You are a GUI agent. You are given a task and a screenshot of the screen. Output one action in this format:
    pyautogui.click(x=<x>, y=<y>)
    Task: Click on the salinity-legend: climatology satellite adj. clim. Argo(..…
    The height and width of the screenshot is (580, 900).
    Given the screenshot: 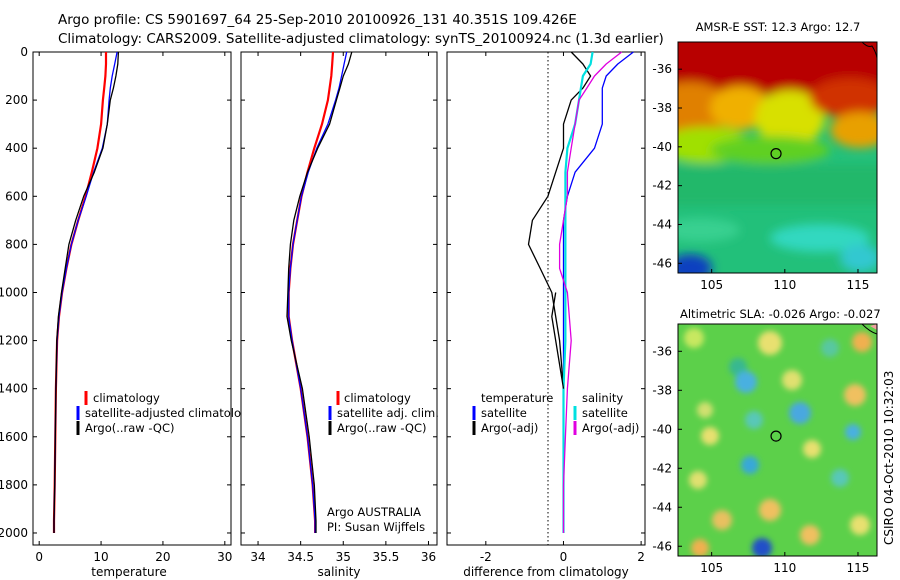 What is the action you would take?
    pyautogui.click(x=383, y=413)
    